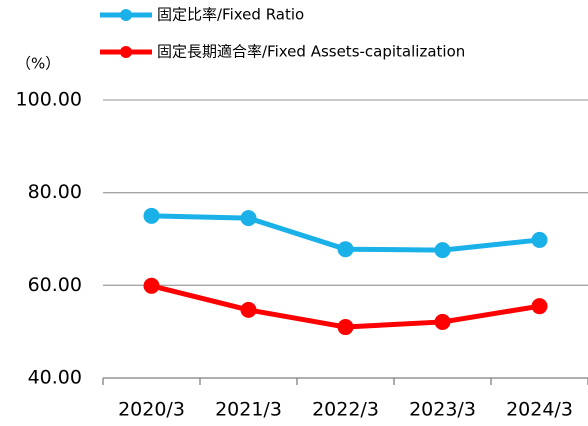 This screenshot has width=588, height=426. I want to click on y-tick-label: 100.00, so click(49, 100).